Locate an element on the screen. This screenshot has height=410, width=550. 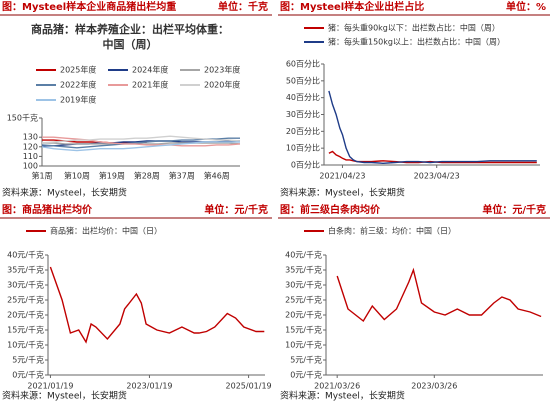
legend-label: 2020年度 is located at coordinates (222, 85).